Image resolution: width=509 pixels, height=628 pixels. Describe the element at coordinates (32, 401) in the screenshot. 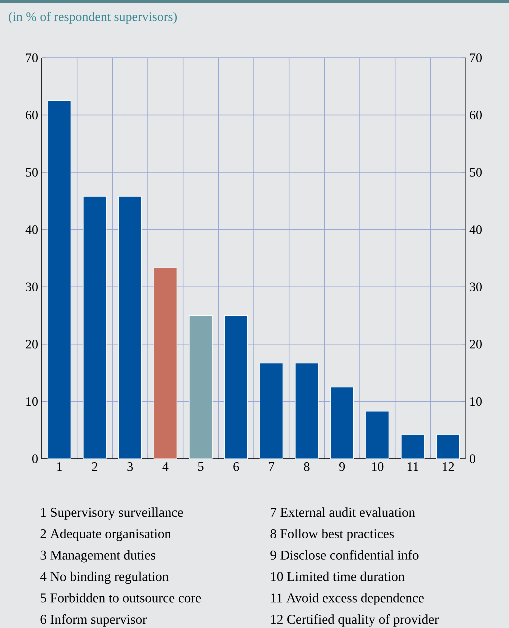

I see `y2-tick-label: 10` at that location.